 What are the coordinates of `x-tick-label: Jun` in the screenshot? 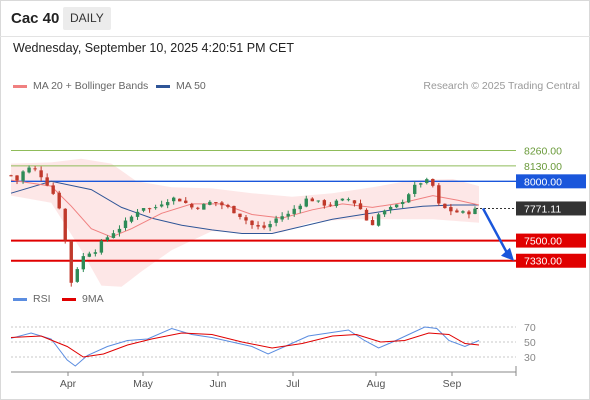 It's located at (218, 384).